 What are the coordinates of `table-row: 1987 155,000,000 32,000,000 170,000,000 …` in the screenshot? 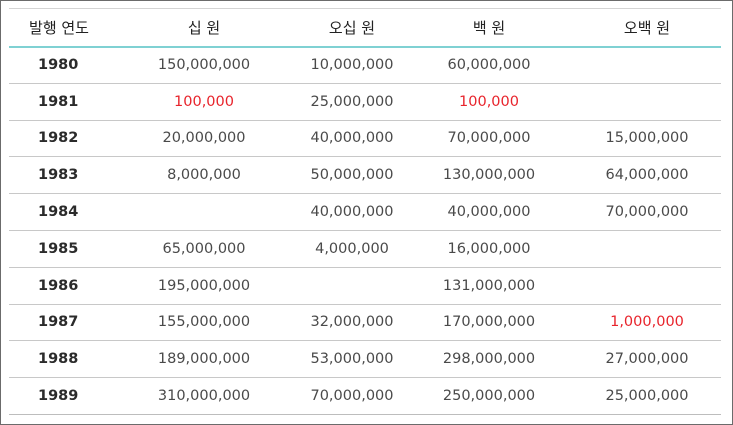 It's located at (365, 322).